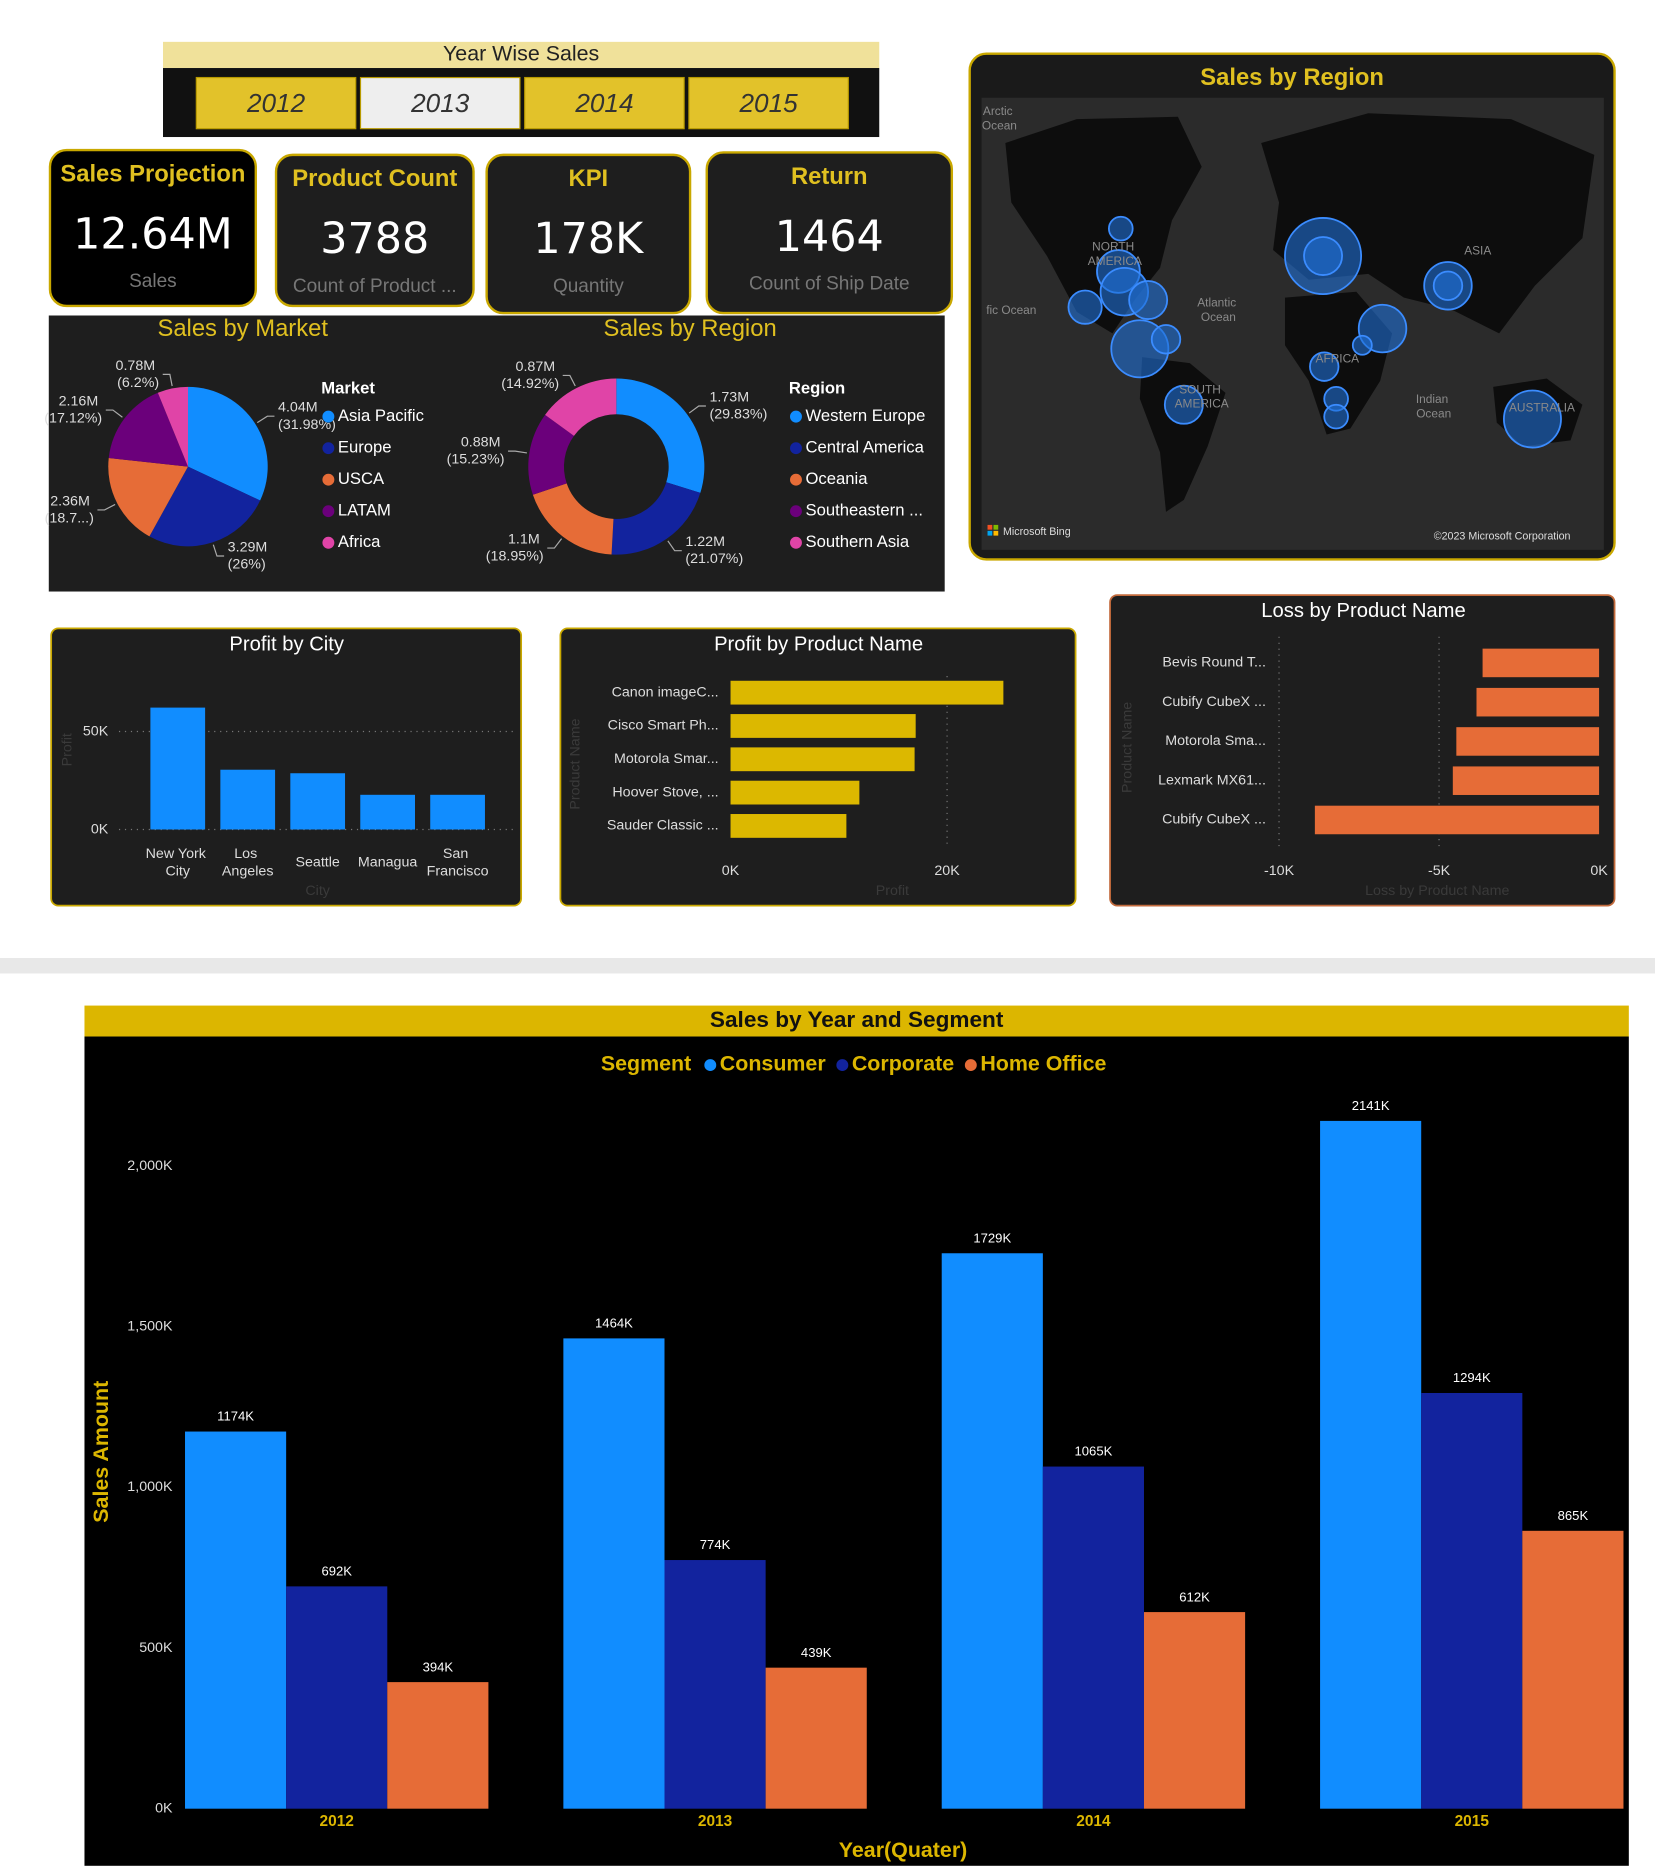  Describe the element at coordinates (646, 1064) in the screenshot. I see `legend-title: Segment` at that location.